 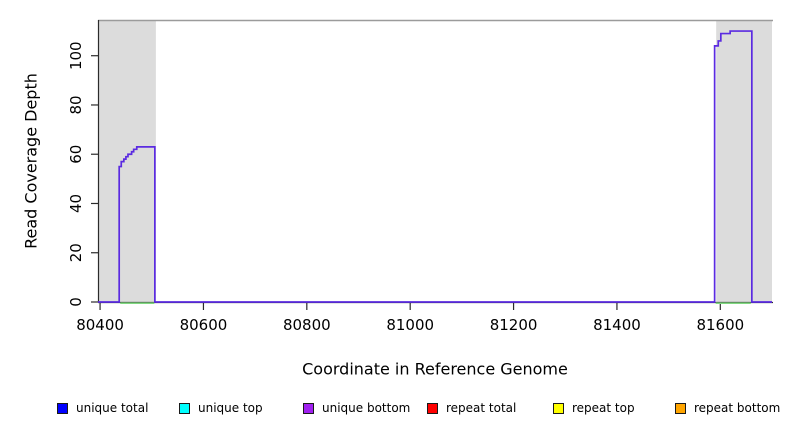 What do you see at coordinates (307, 325) in the screenshot?
I see `x-tick-label: 80800` at bounding box center [307, 325].